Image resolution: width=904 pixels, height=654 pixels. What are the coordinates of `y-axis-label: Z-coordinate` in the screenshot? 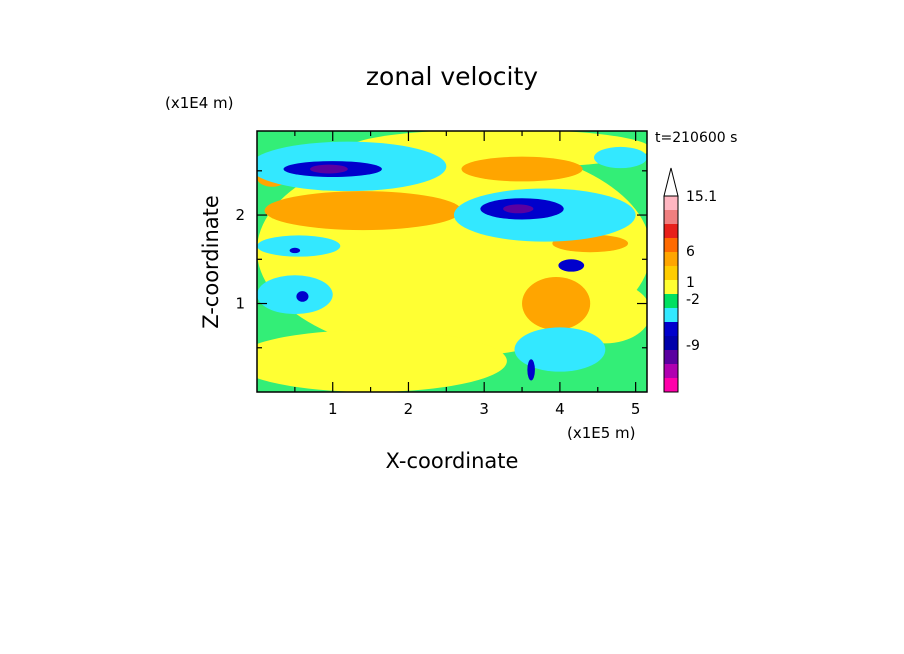 It's located at (211, 262).